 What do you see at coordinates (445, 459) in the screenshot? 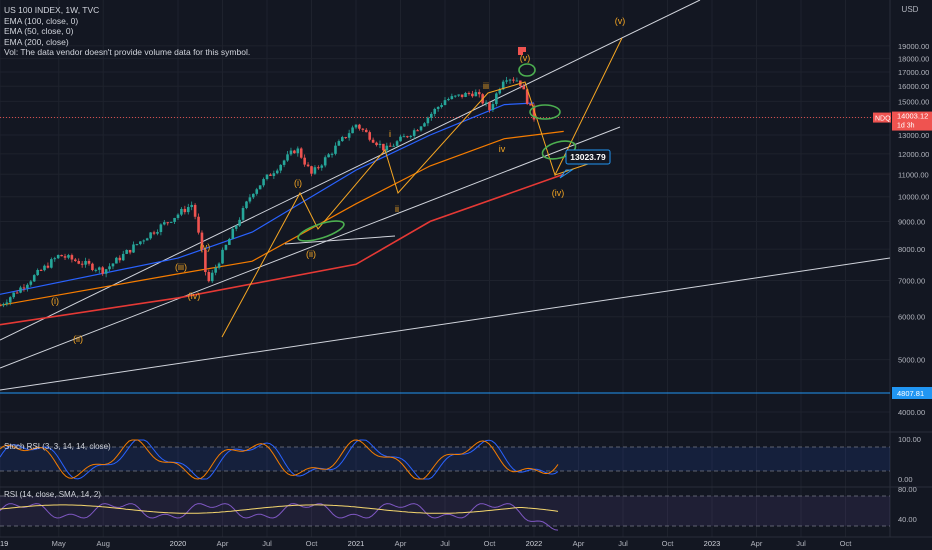
I see `stoch-band` at bounding box center [445, 459].